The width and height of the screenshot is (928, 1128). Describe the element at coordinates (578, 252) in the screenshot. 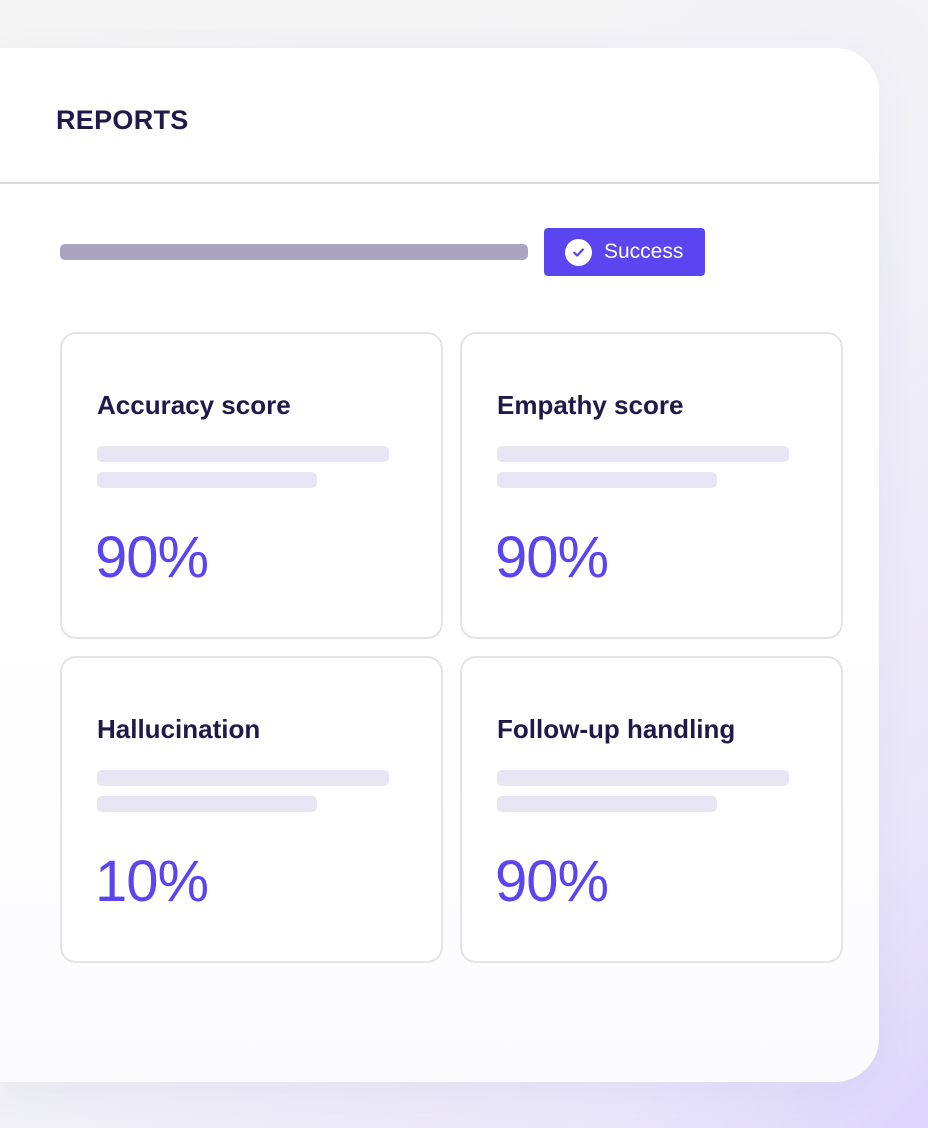

I see `check-circle-icon` at that location.